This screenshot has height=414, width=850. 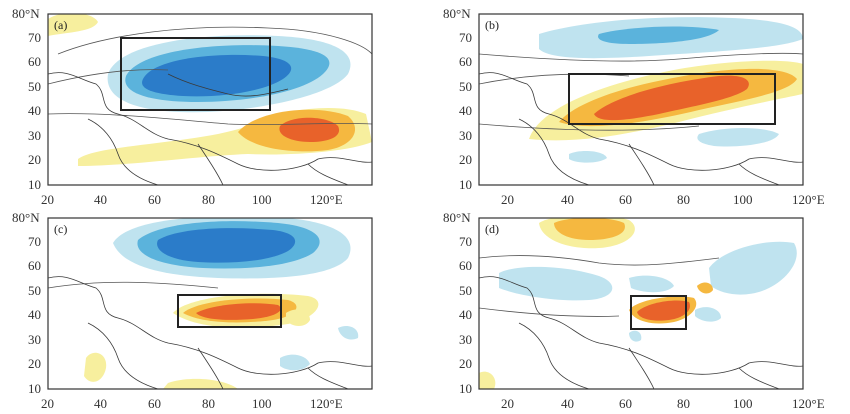 What do you see at coordinates (465, 159) in the screenshot?
I see `panel-b-ytick: 20` at bounding box center [465, 159].